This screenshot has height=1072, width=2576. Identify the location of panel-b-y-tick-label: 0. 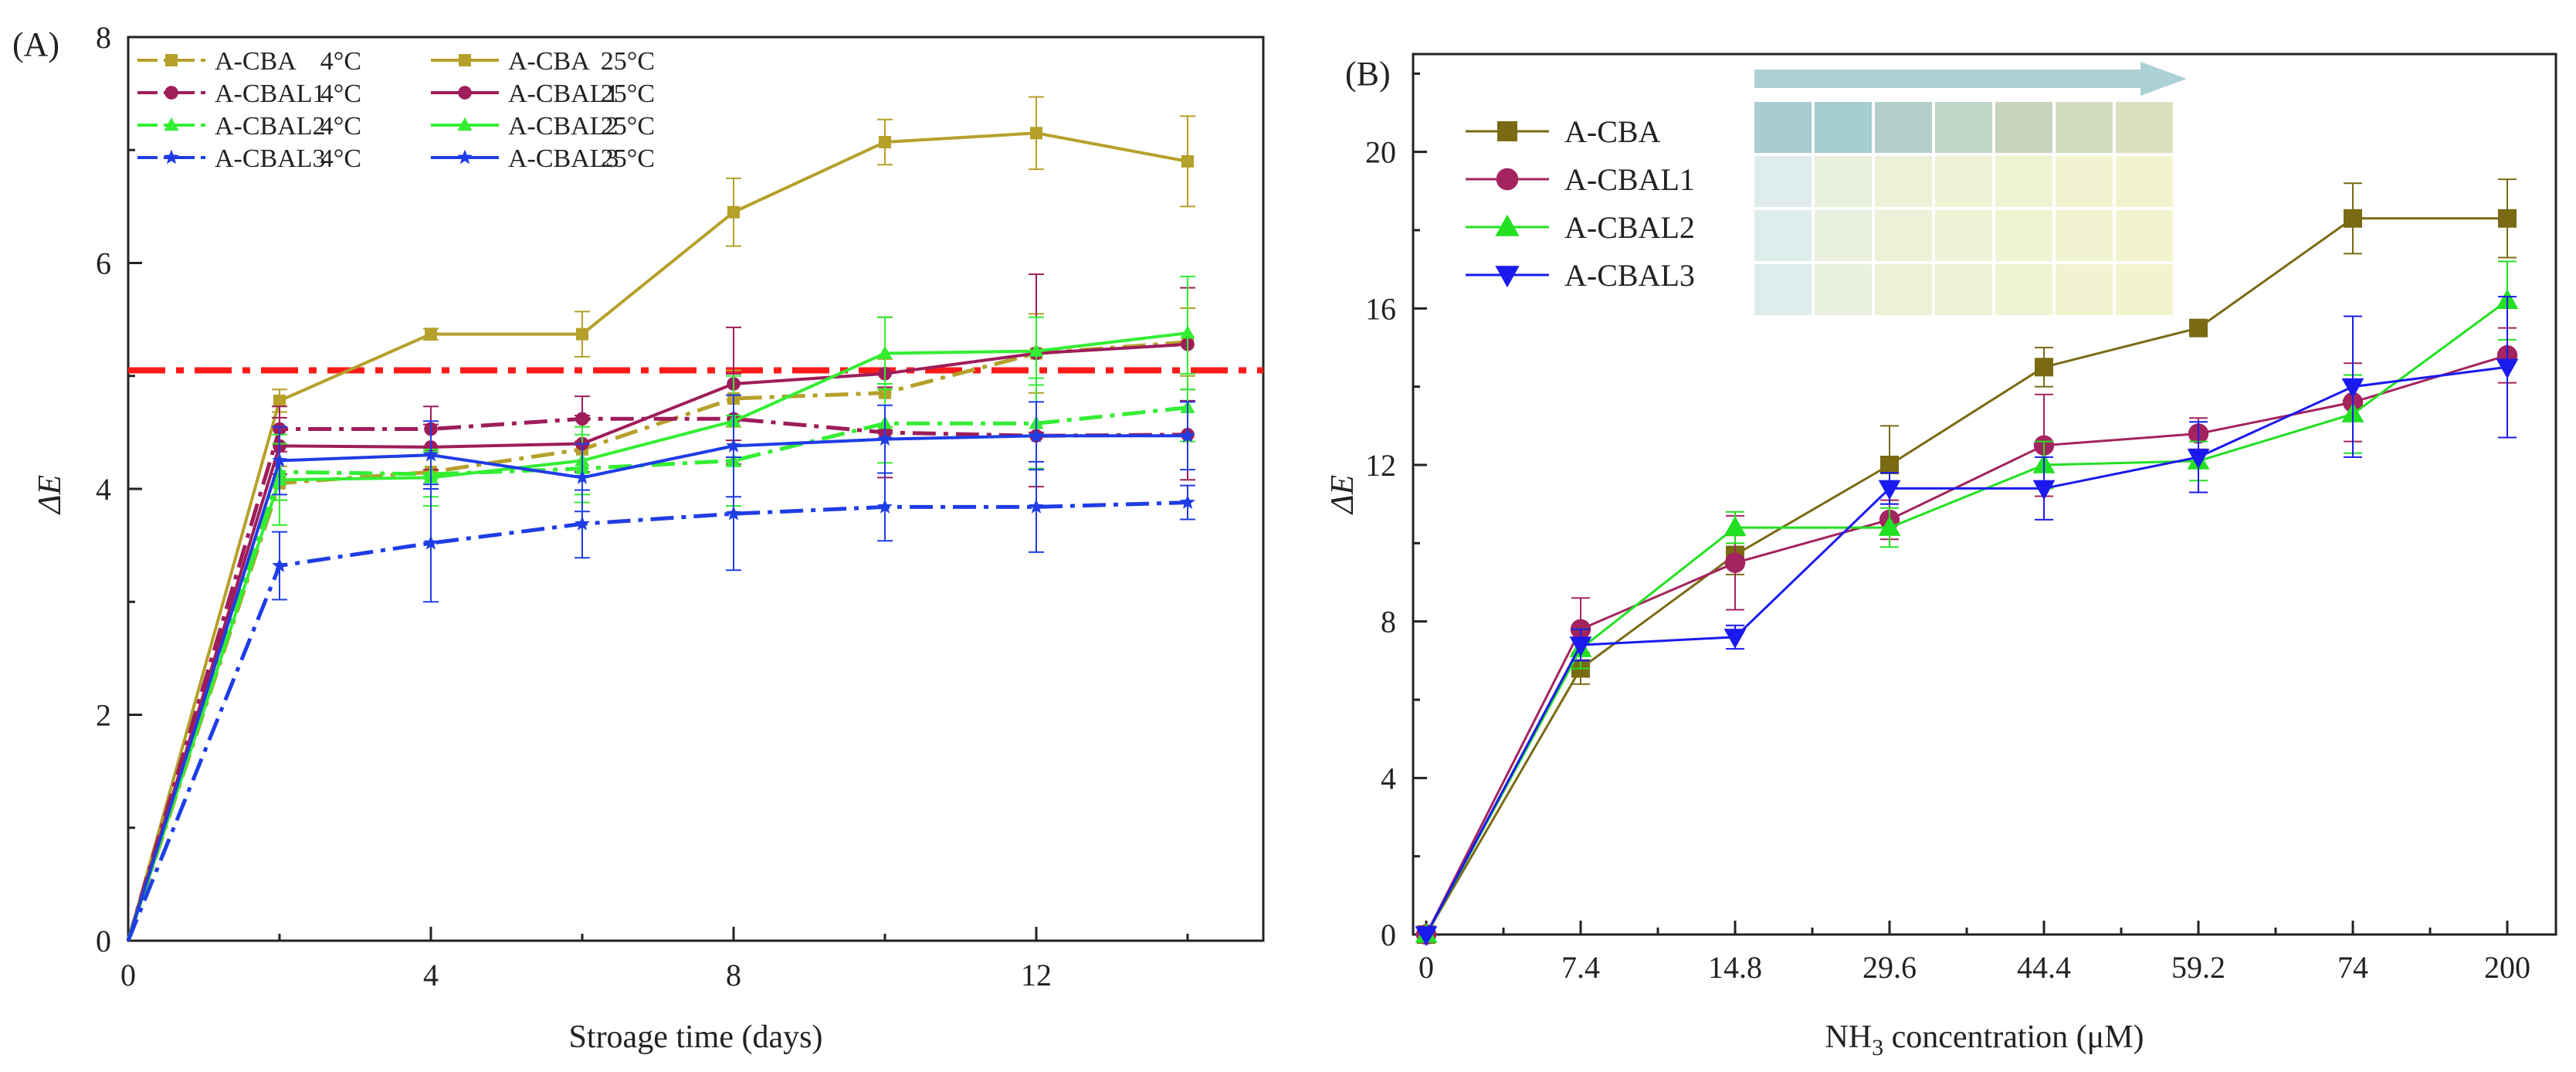
(1388, 935).